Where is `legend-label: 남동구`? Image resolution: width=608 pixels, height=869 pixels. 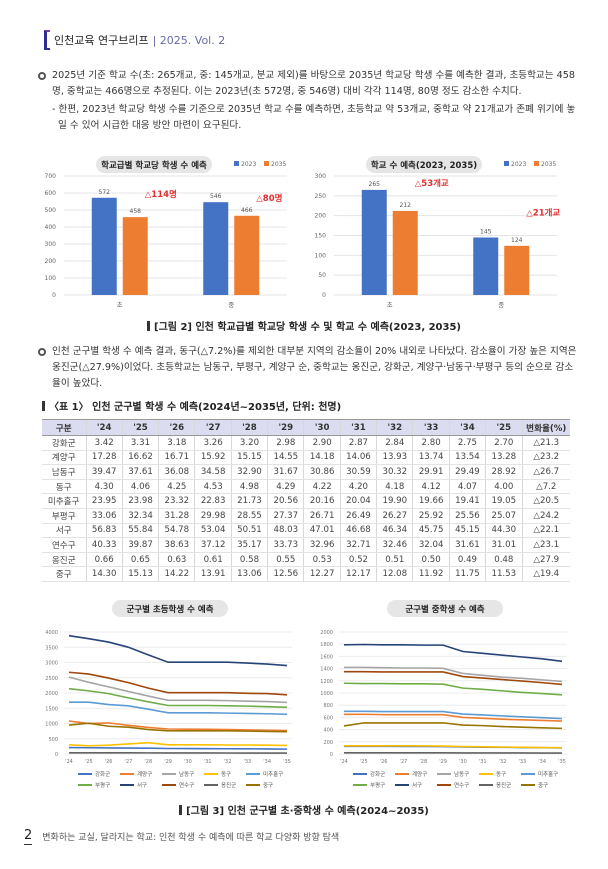
legend-label: 남동구 is located at coordinates (186, 774).